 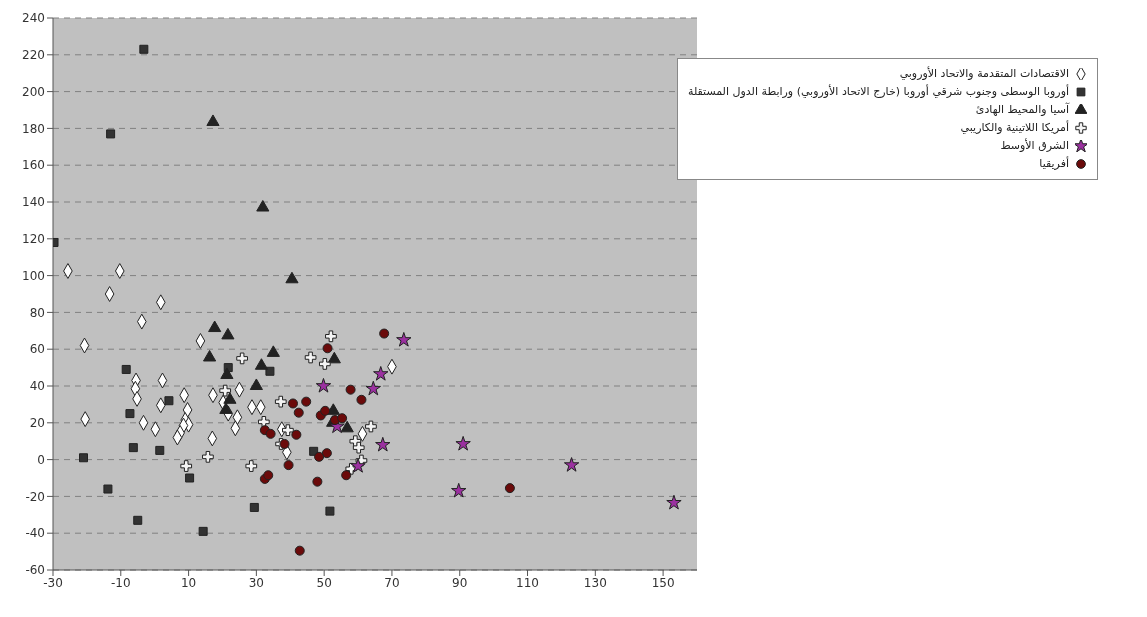 What do you see at coordinates (984, 73) in the screenshot?
I see `legend-label: الاقتصادات المتقدمة والاتحاد الأوروبي` at bounding box center [984, 73].